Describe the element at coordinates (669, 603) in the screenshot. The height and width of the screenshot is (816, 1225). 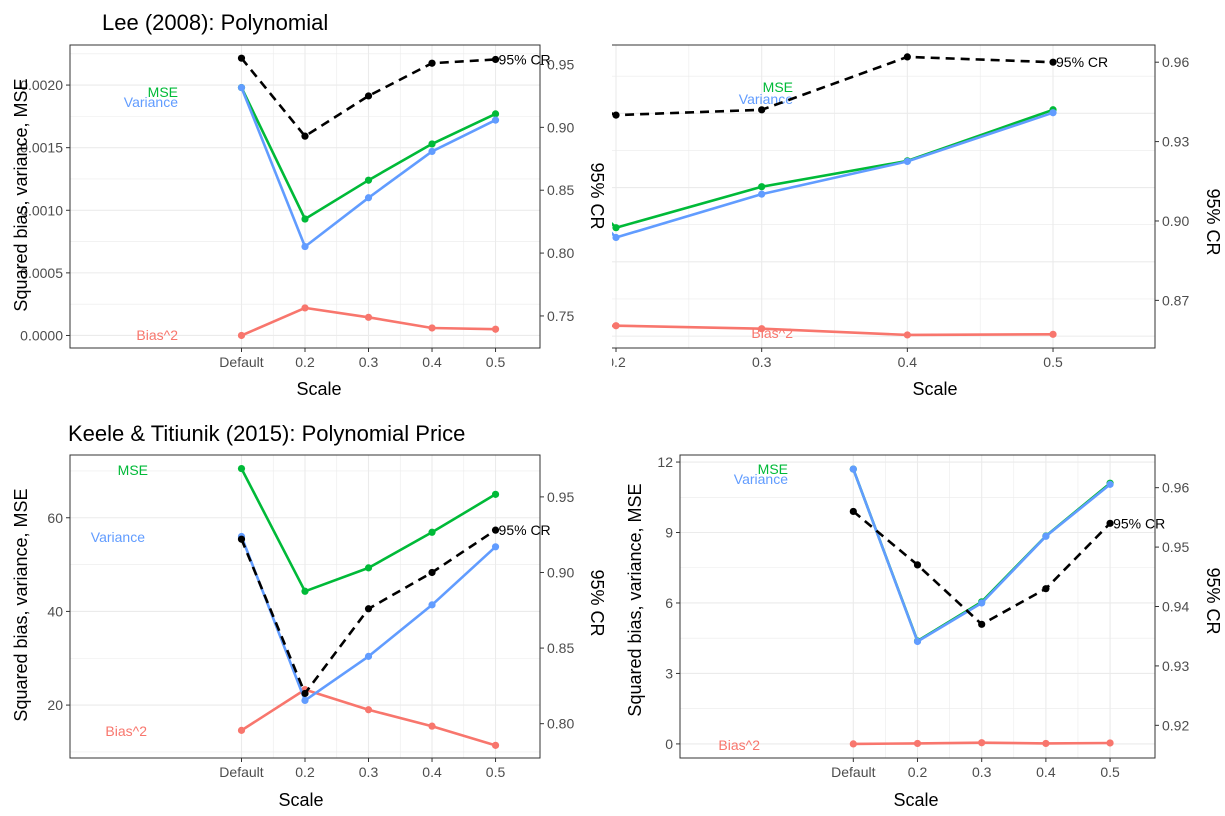
I see `y-tick-label: 6` at that location.